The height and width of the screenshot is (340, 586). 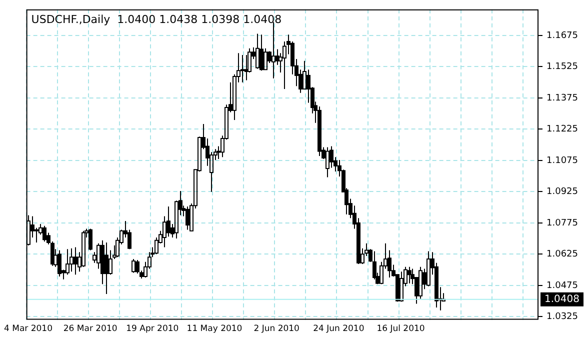 I want to click on y-tick-label: 1.1075, so click(x=562, y=161).